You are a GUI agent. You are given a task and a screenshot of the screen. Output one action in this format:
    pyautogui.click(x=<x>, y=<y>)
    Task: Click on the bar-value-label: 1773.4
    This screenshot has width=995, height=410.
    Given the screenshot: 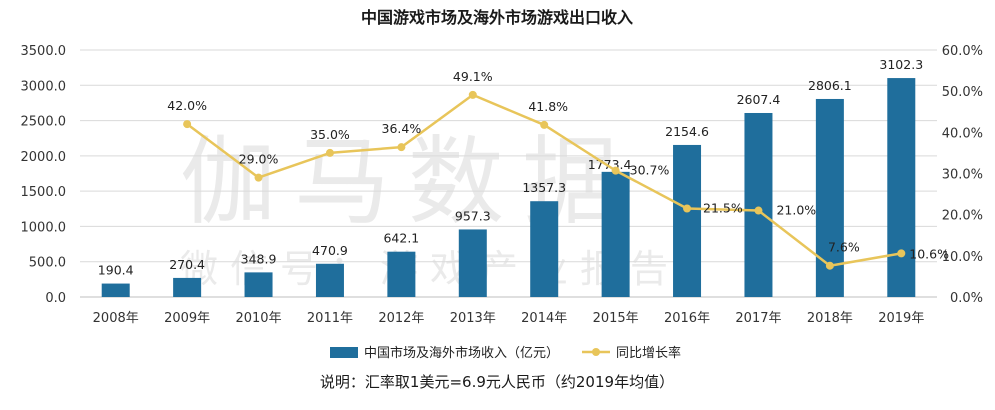 What is the action you would take?
    pyautogui.click(x=610, y=164)
    